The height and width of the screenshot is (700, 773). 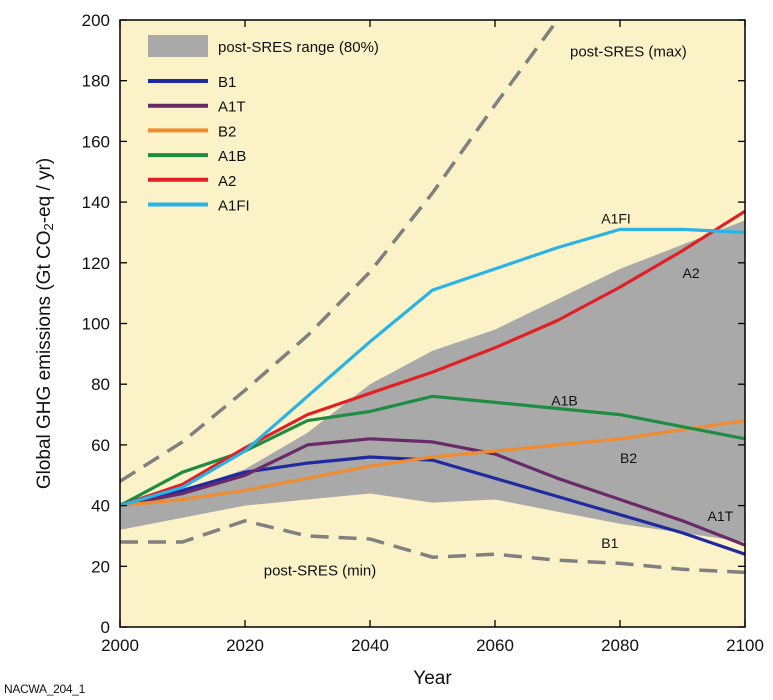 I want to click on y-tick-label: 180, so click(x=96, y=81).